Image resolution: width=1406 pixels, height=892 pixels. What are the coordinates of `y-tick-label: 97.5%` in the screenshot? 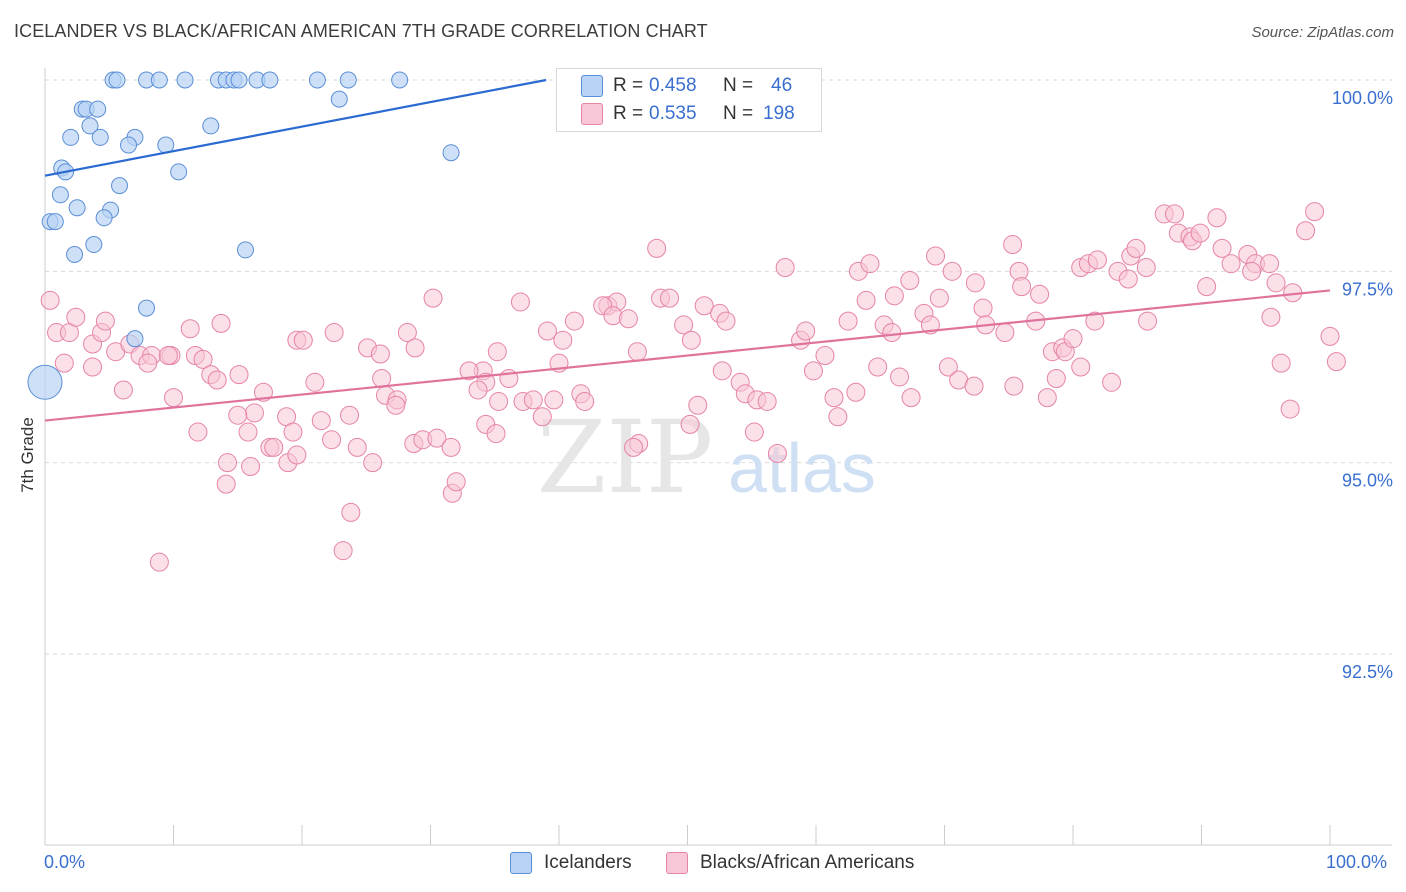 It's located at (1367, 289).